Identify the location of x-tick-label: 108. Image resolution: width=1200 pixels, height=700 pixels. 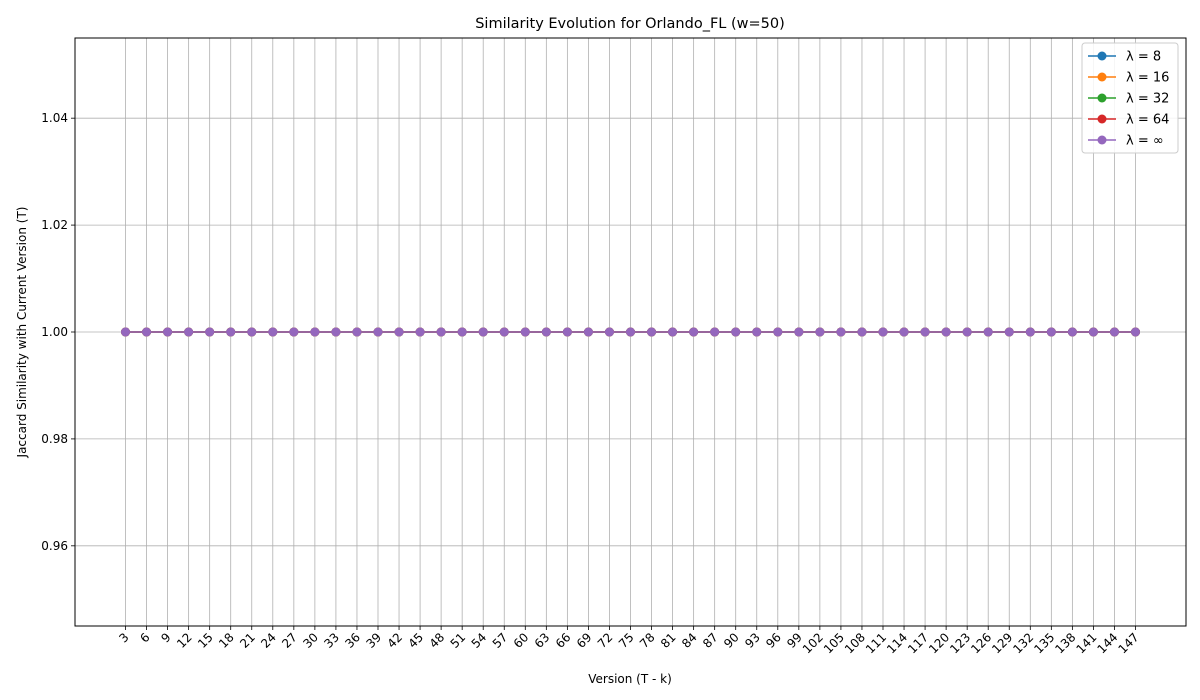
(855, 643).